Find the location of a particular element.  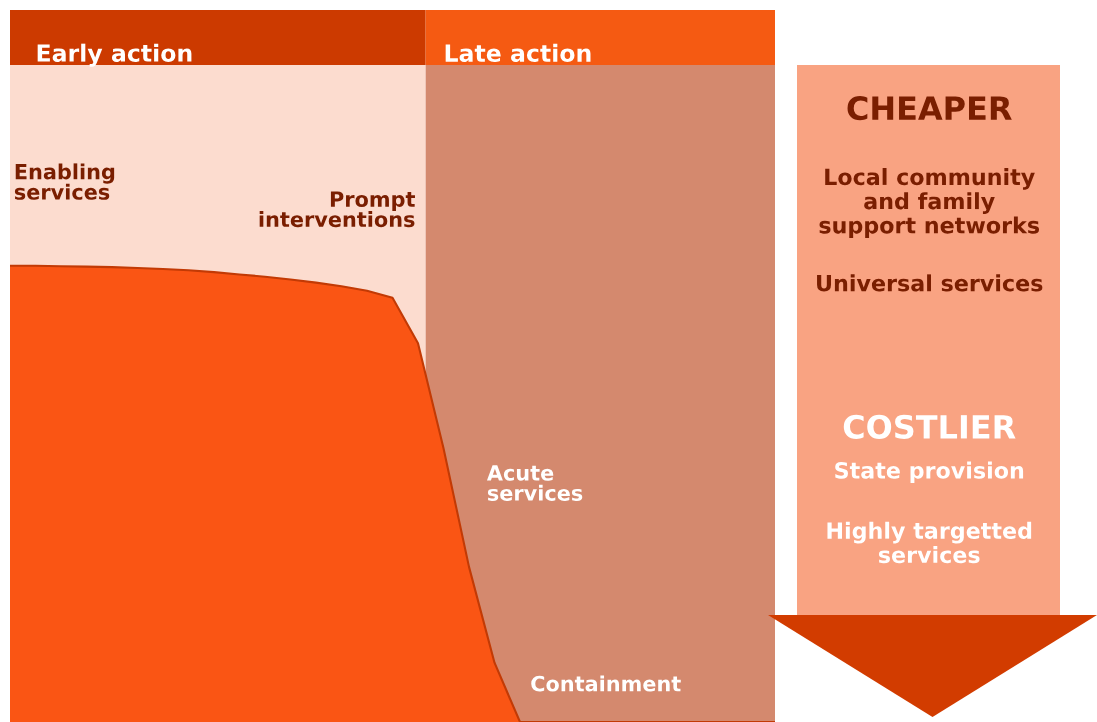

text: Enabling services is located at coordinates (64, 181).